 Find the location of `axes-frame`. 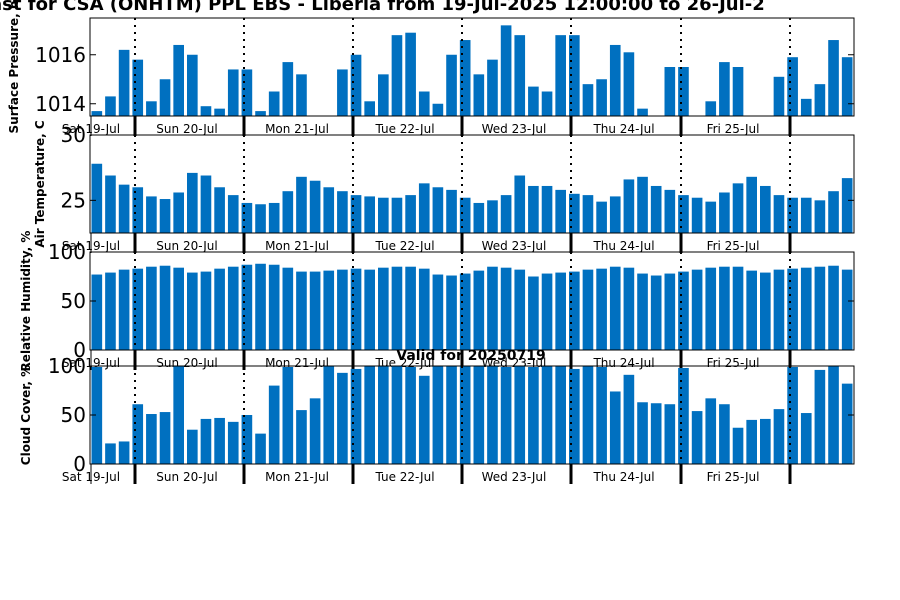

axes-frame is located at coordinates (472, 67).